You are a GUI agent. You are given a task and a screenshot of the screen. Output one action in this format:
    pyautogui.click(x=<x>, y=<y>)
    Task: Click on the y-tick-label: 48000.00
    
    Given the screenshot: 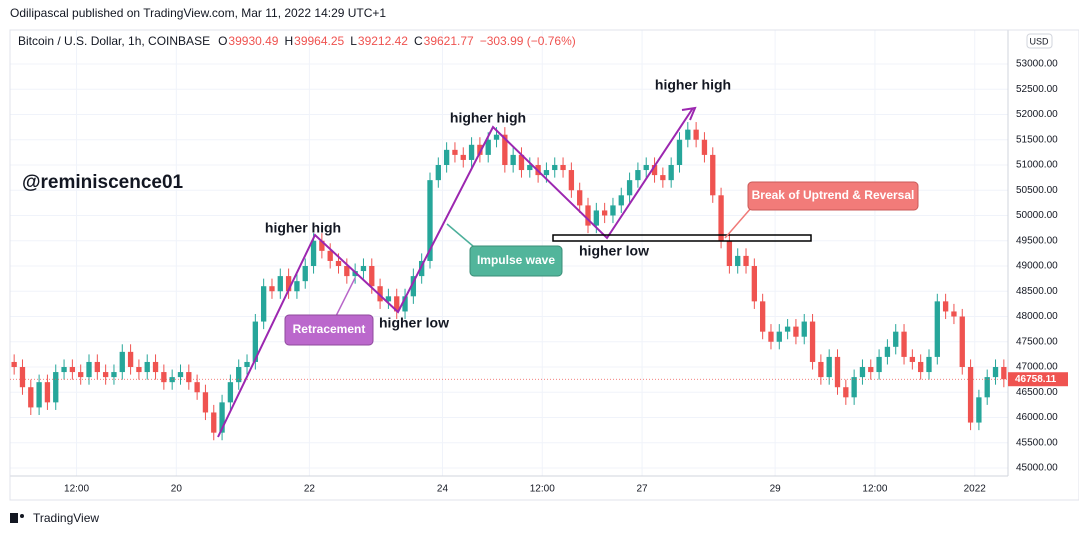 What is the action you would take?
    pyautogui.click(x=1037, y=316)
    